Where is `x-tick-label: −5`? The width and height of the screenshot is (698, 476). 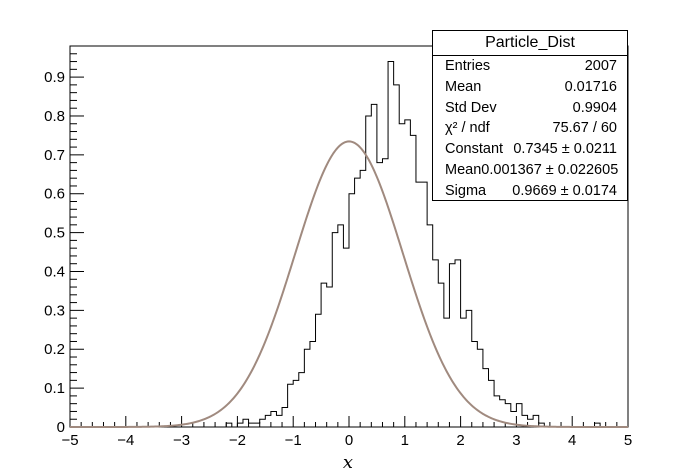
x-tick-label: −5 is located at coordinates (69, 440).